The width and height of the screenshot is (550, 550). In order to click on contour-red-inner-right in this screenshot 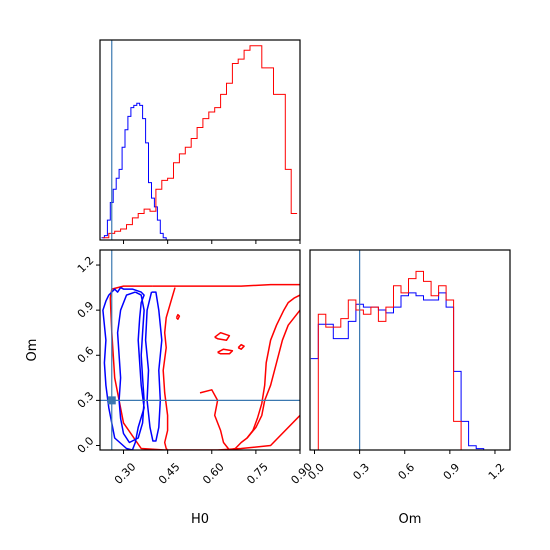, I will do `click(273, 366)`.